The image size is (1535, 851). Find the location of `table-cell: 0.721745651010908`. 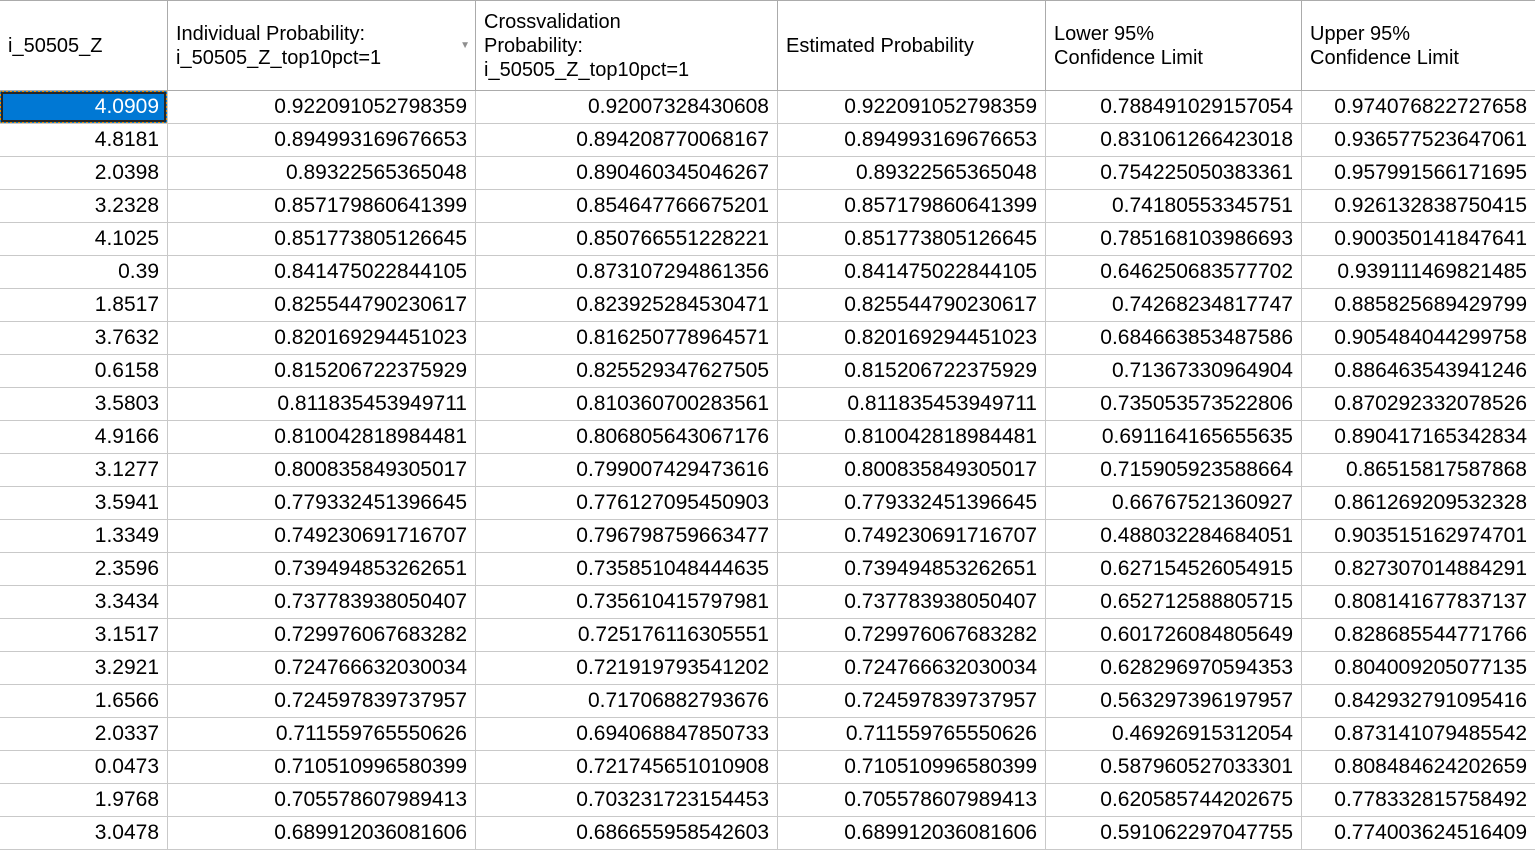

table-cell: 0.721745651010908 is located at coordinates (627, 767).